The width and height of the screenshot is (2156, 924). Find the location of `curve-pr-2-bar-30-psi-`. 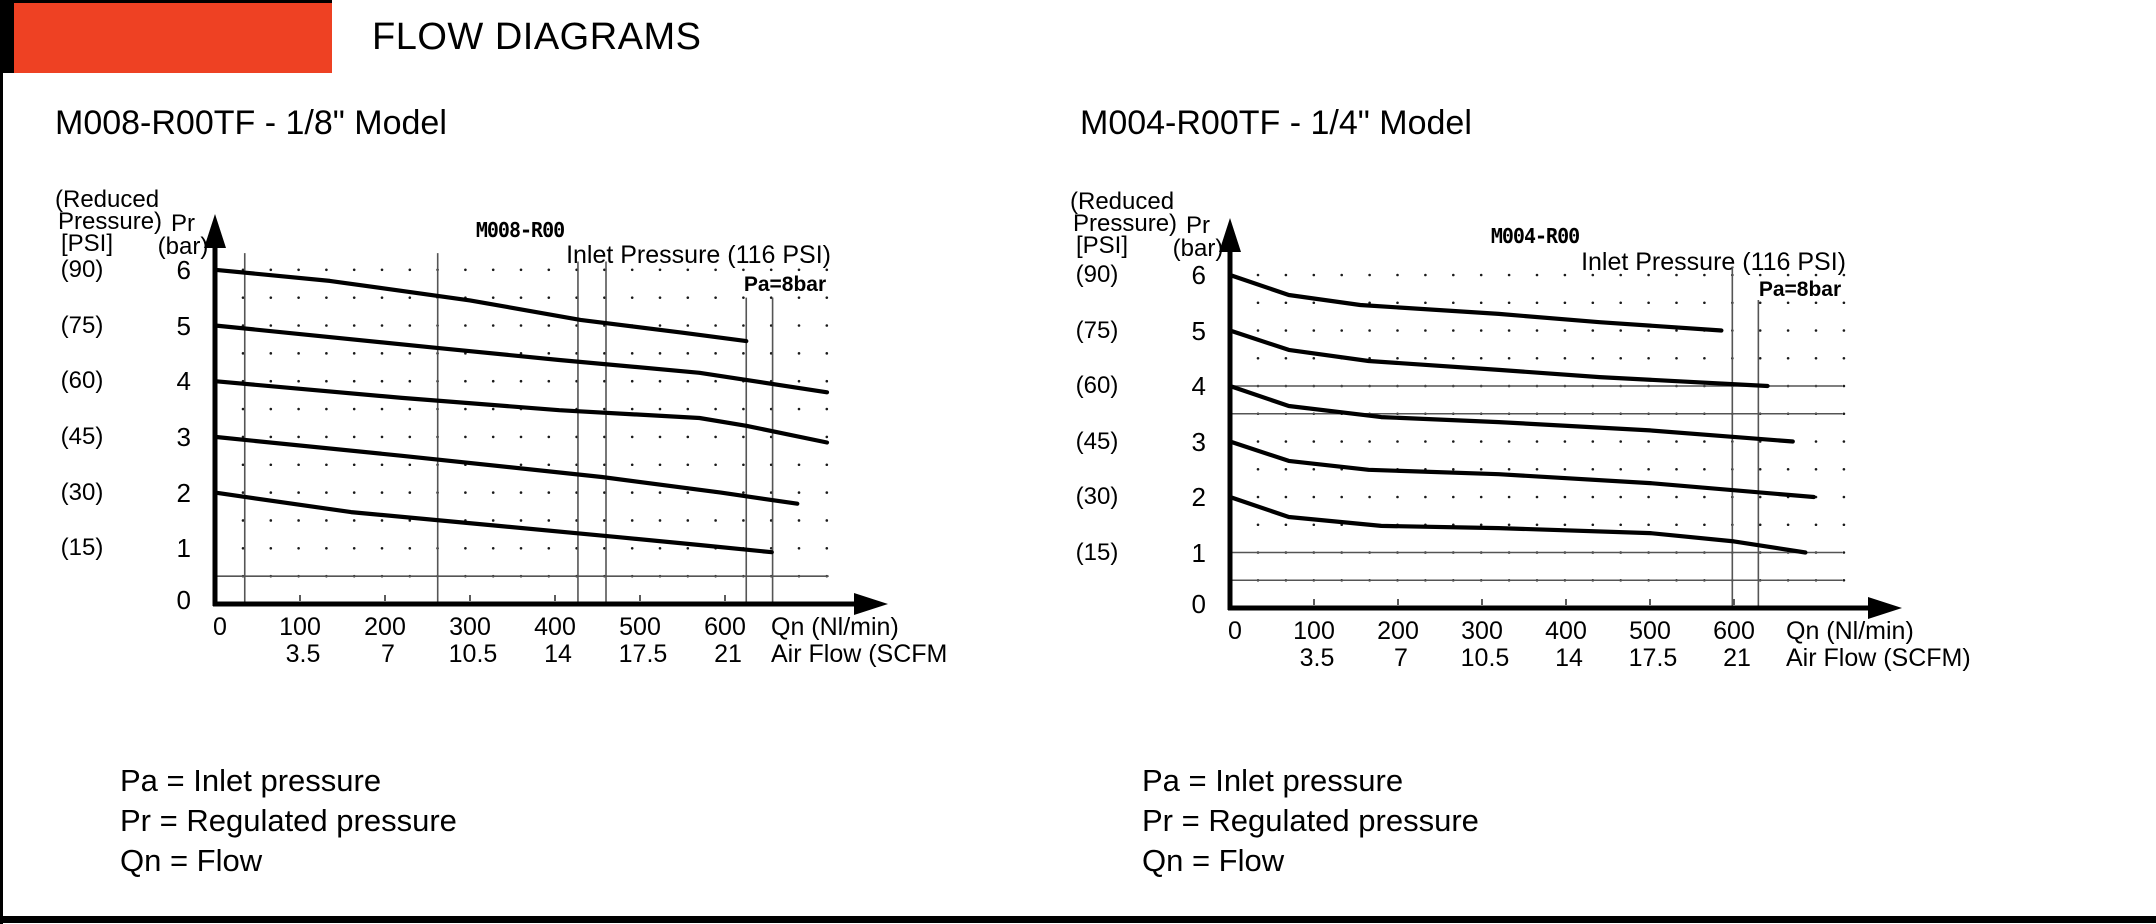

curve-pr-2-bar-30-psi- is located at coordinates (1517, 524).